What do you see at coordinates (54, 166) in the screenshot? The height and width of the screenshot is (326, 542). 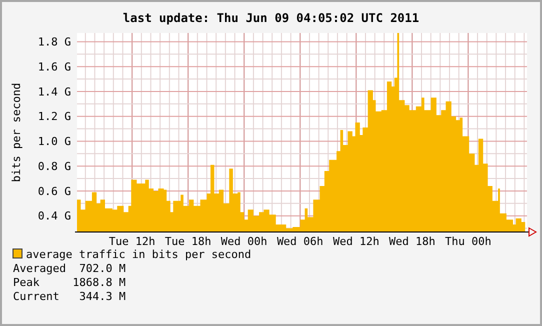 I see `y-tick-label: 0.8 G` at bounding box center [54, 166].